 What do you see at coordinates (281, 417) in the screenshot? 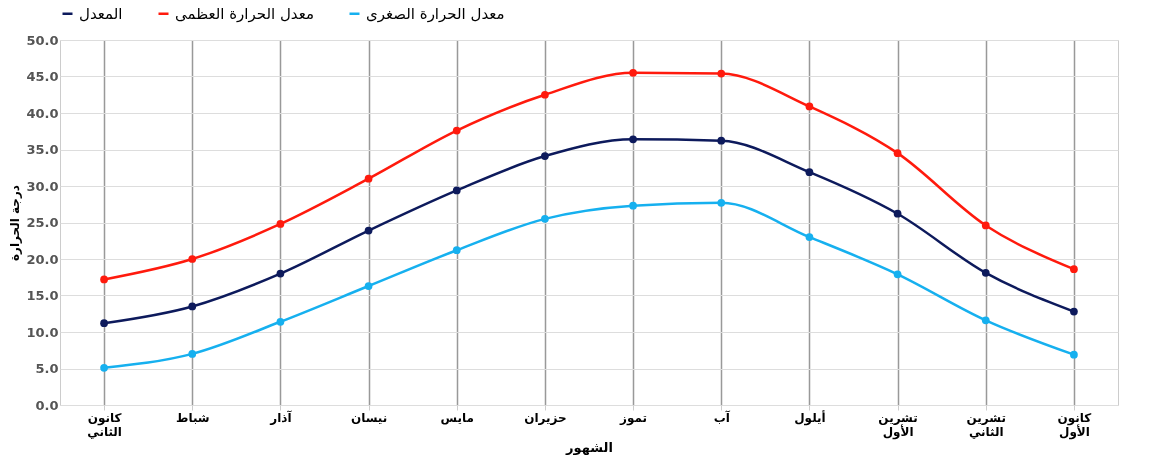
I see `x-tick-label: آذار` at bounding box center [281, 417].